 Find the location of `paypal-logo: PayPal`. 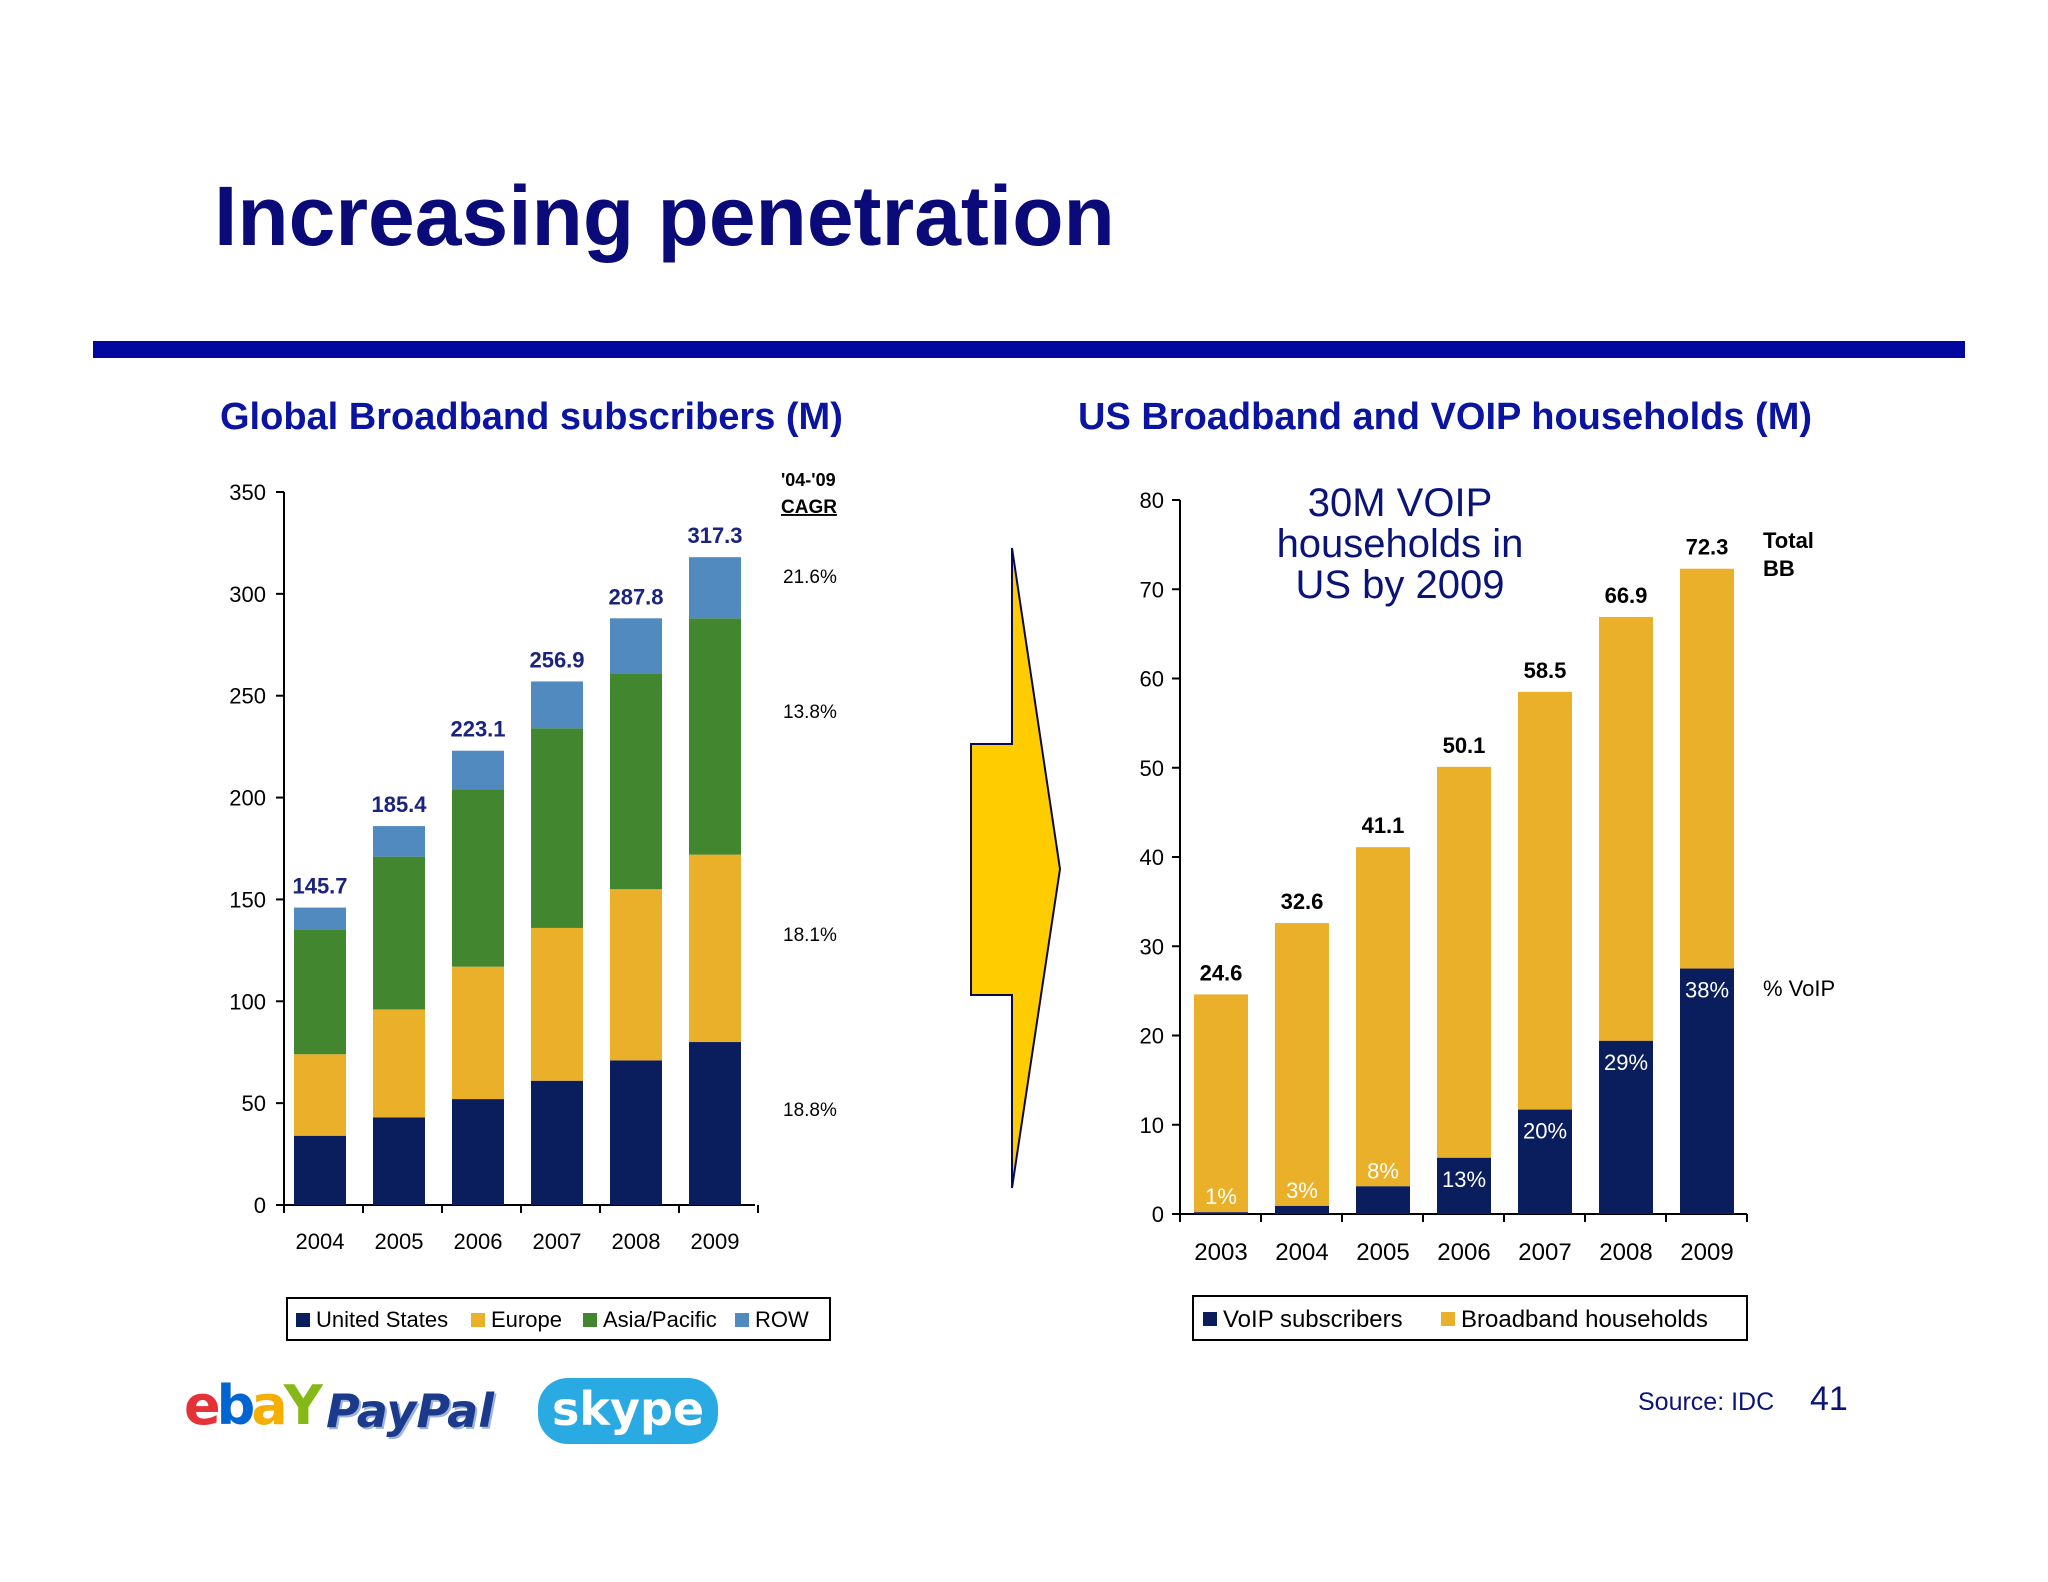

paypal-logo: PayPal is located at coordinates (410, 1411).